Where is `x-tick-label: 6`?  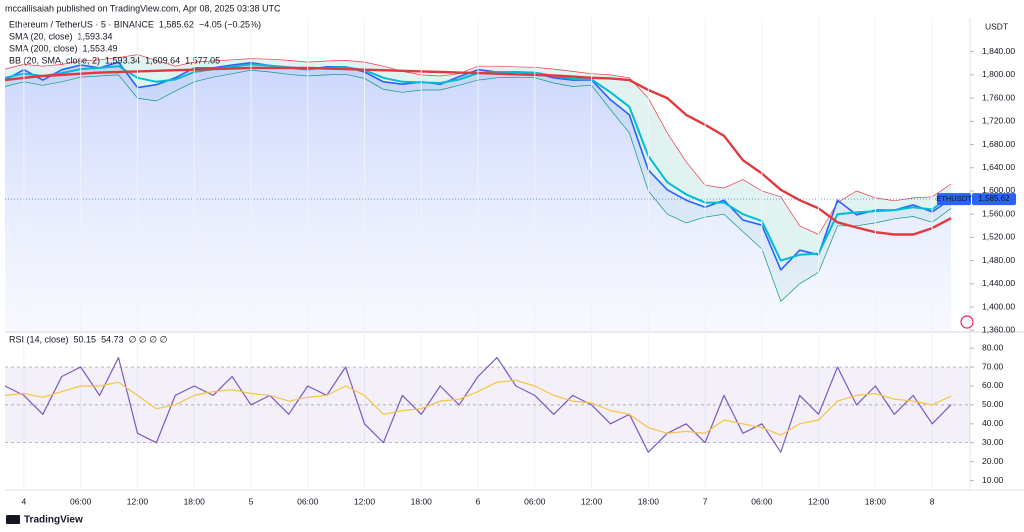 x-tick-label: 6 is located at coordinates (478, 501).